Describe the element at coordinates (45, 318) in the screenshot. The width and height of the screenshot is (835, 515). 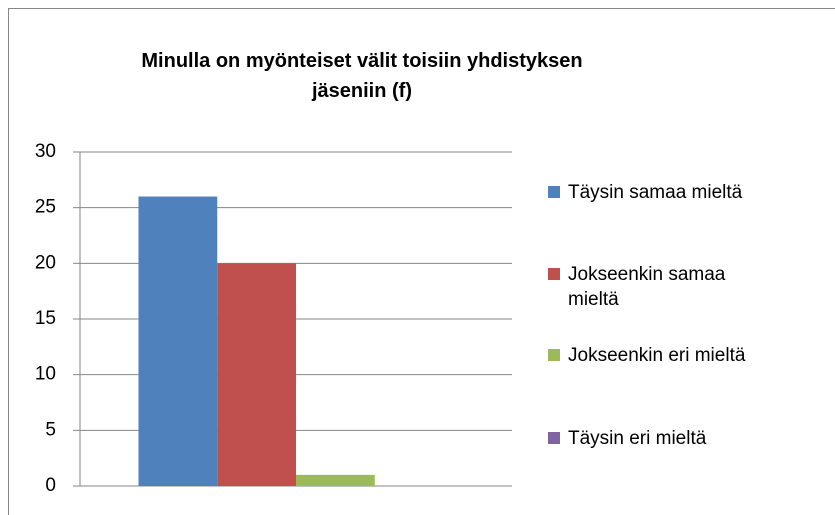
I see `y-tick-label: 15` at that location.